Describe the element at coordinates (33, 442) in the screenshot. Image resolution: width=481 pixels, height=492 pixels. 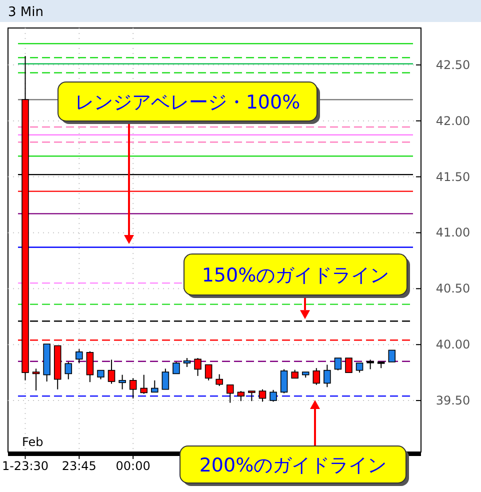
I see `annotation: Feb` at that location.